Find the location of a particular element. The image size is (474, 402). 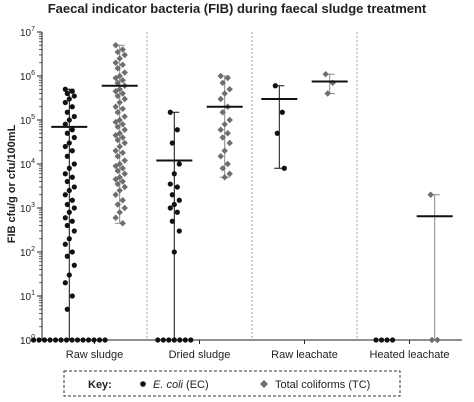

category-label: Heated leachate is located at coordinates (409, 355).